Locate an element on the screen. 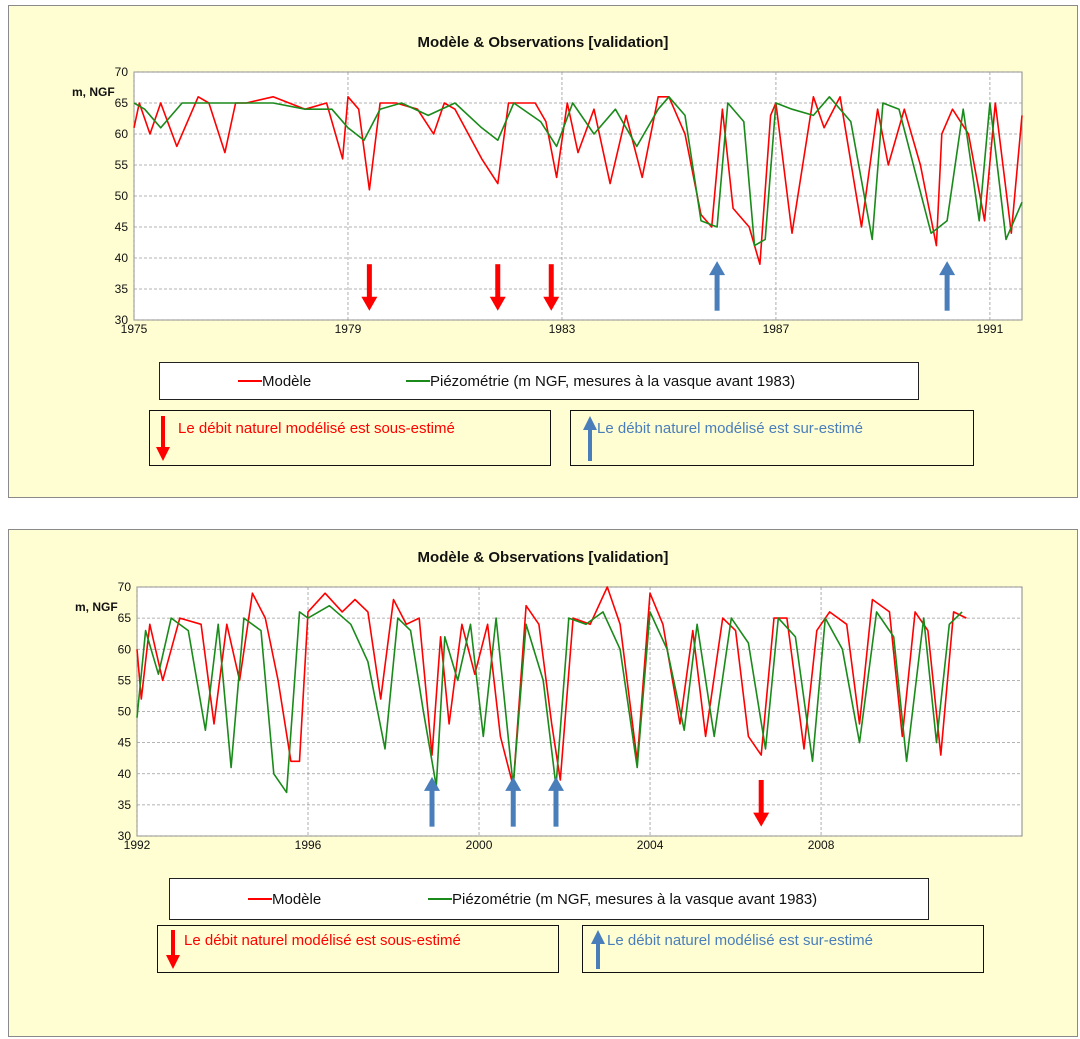  x-tick-label: 1979 is located at coordinates (348, 329).